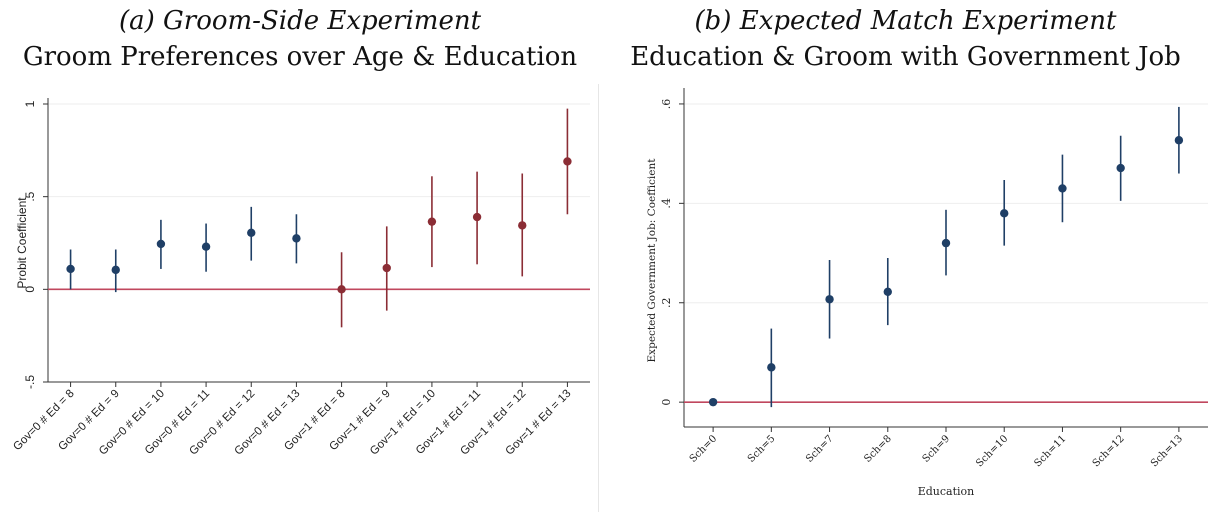 The width and height of the screenshot is (1211, 512). Describe the element at coordinates (30, 196) in the screenshot. I see `y-tick-label: .5` at that location.